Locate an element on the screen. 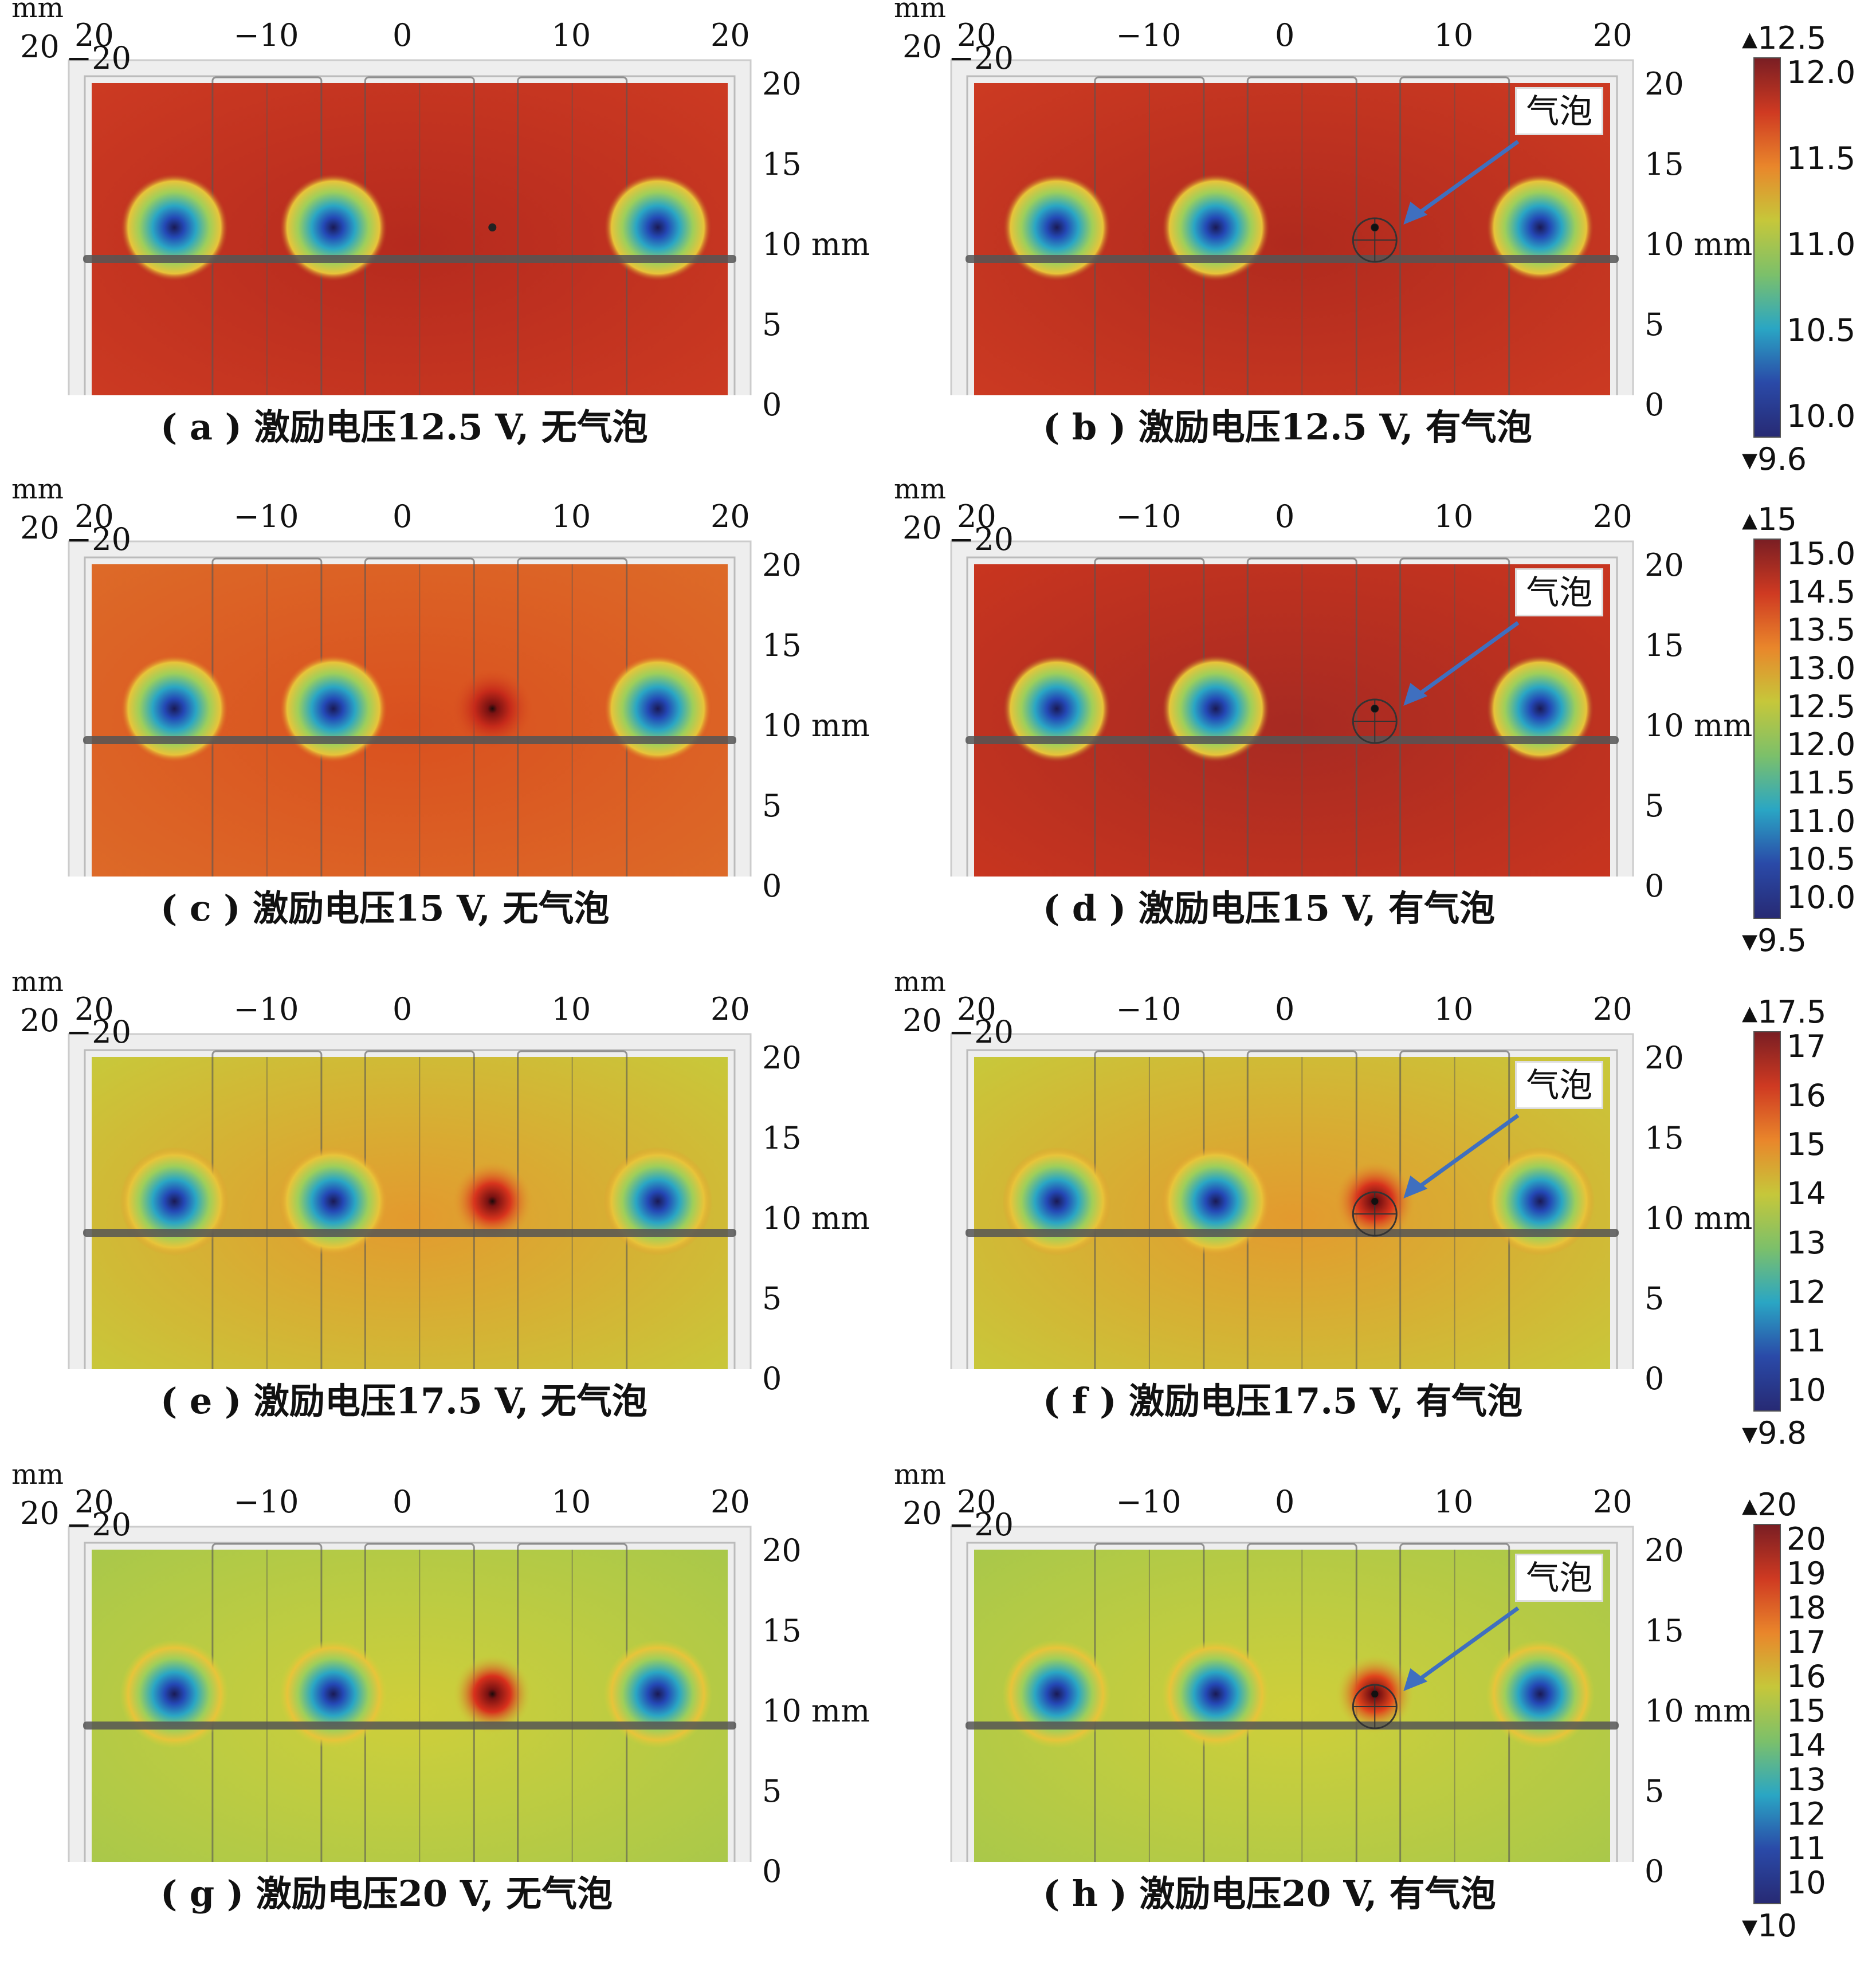 Image resolution: width=1876 pixels, height=1973 pixels. panel-caption: ( a ) 激励电压12.5 V, 无气泡 is located at coordinates (404, 427).